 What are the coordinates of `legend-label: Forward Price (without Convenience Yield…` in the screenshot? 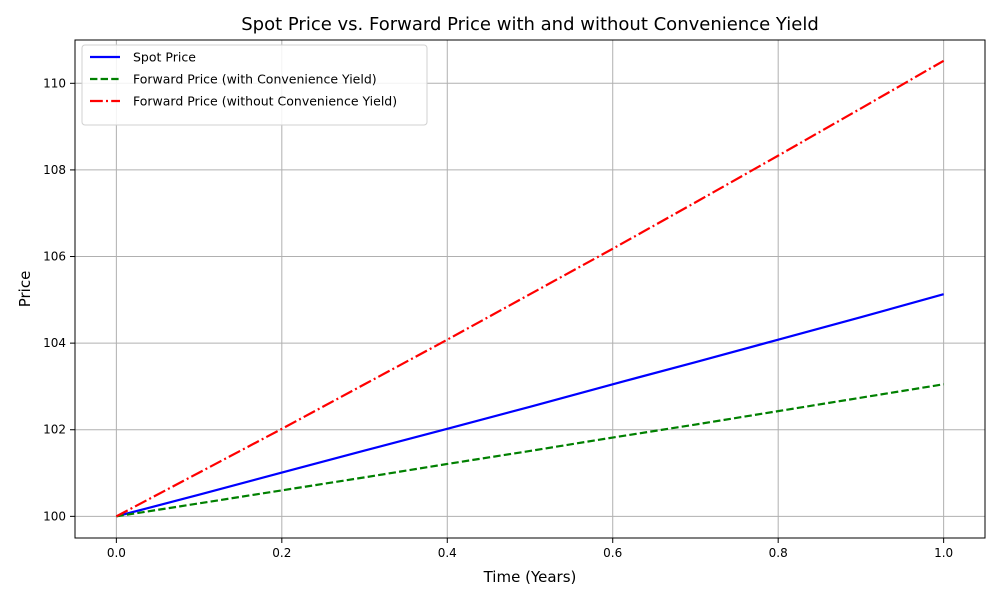 It's located at (265, 101).